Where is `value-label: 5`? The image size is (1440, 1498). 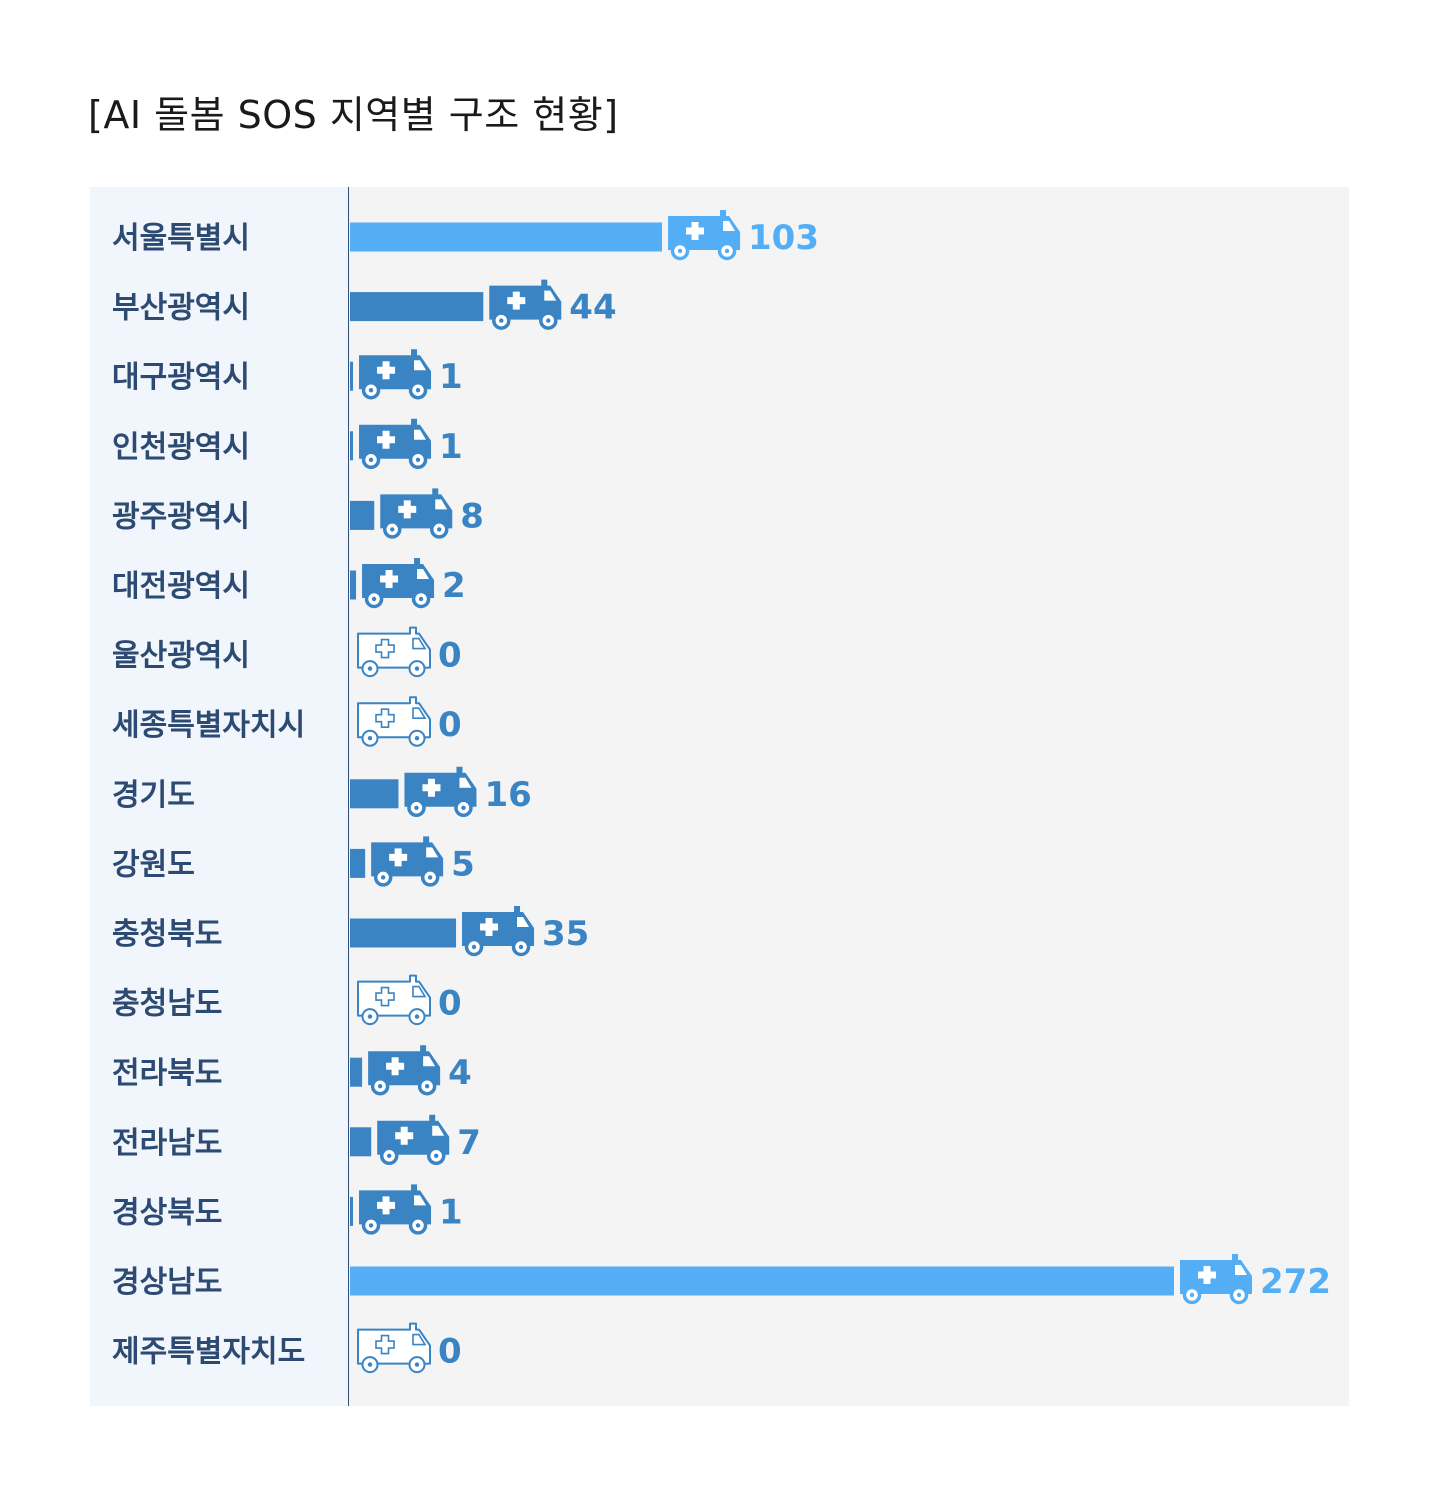
value-label: 5 is located at coordinates (463, 864).